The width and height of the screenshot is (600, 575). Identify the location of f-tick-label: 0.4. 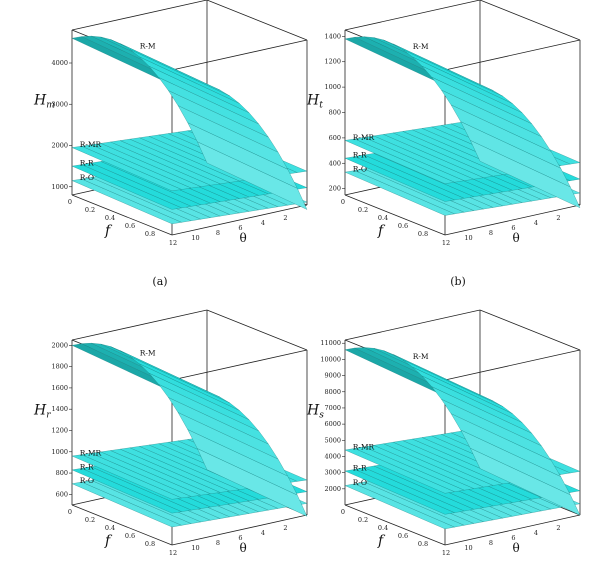
(110, 218).